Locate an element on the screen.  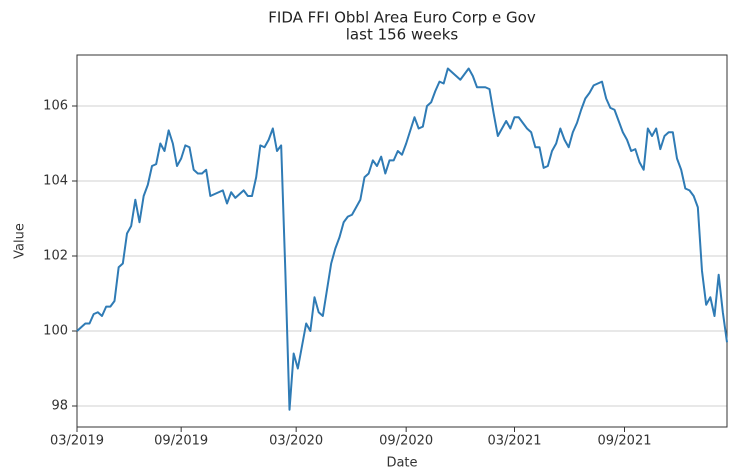
x-tick-label: 03/2019 is located at coordinates (77, 441).